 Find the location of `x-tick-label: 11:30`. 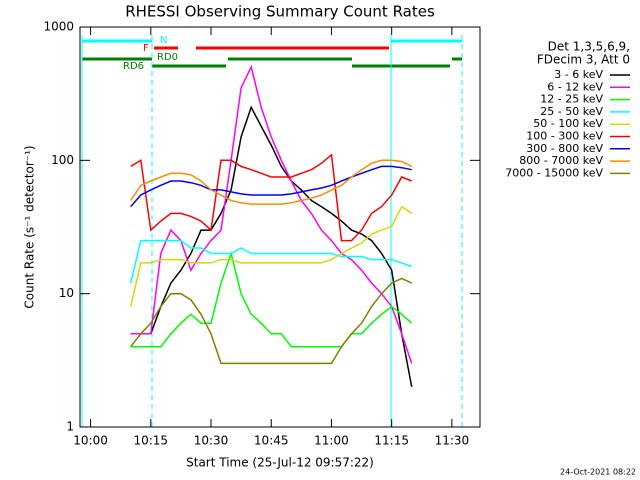

x-tick-label: 11:30 is located at coordinates (452, 441).